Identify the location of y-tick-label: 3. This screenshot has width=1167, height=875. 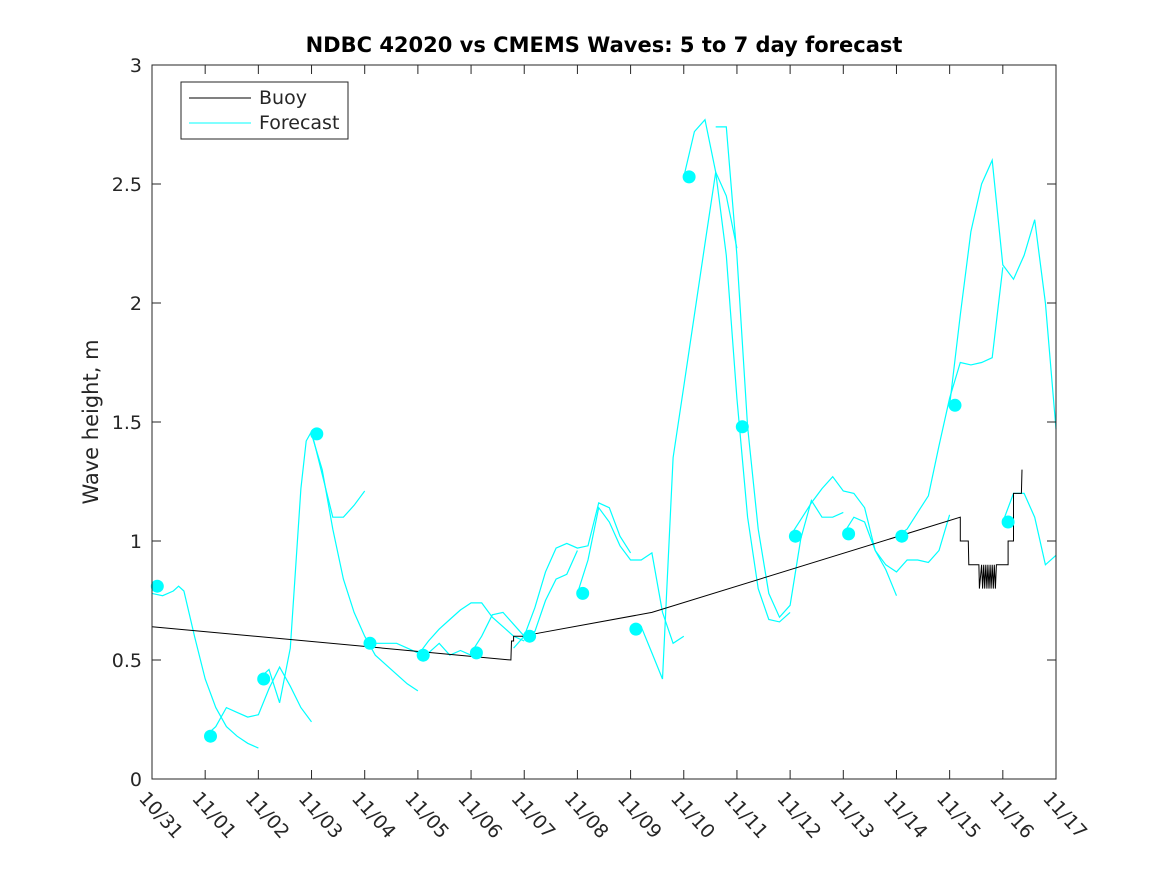
(136, 66).